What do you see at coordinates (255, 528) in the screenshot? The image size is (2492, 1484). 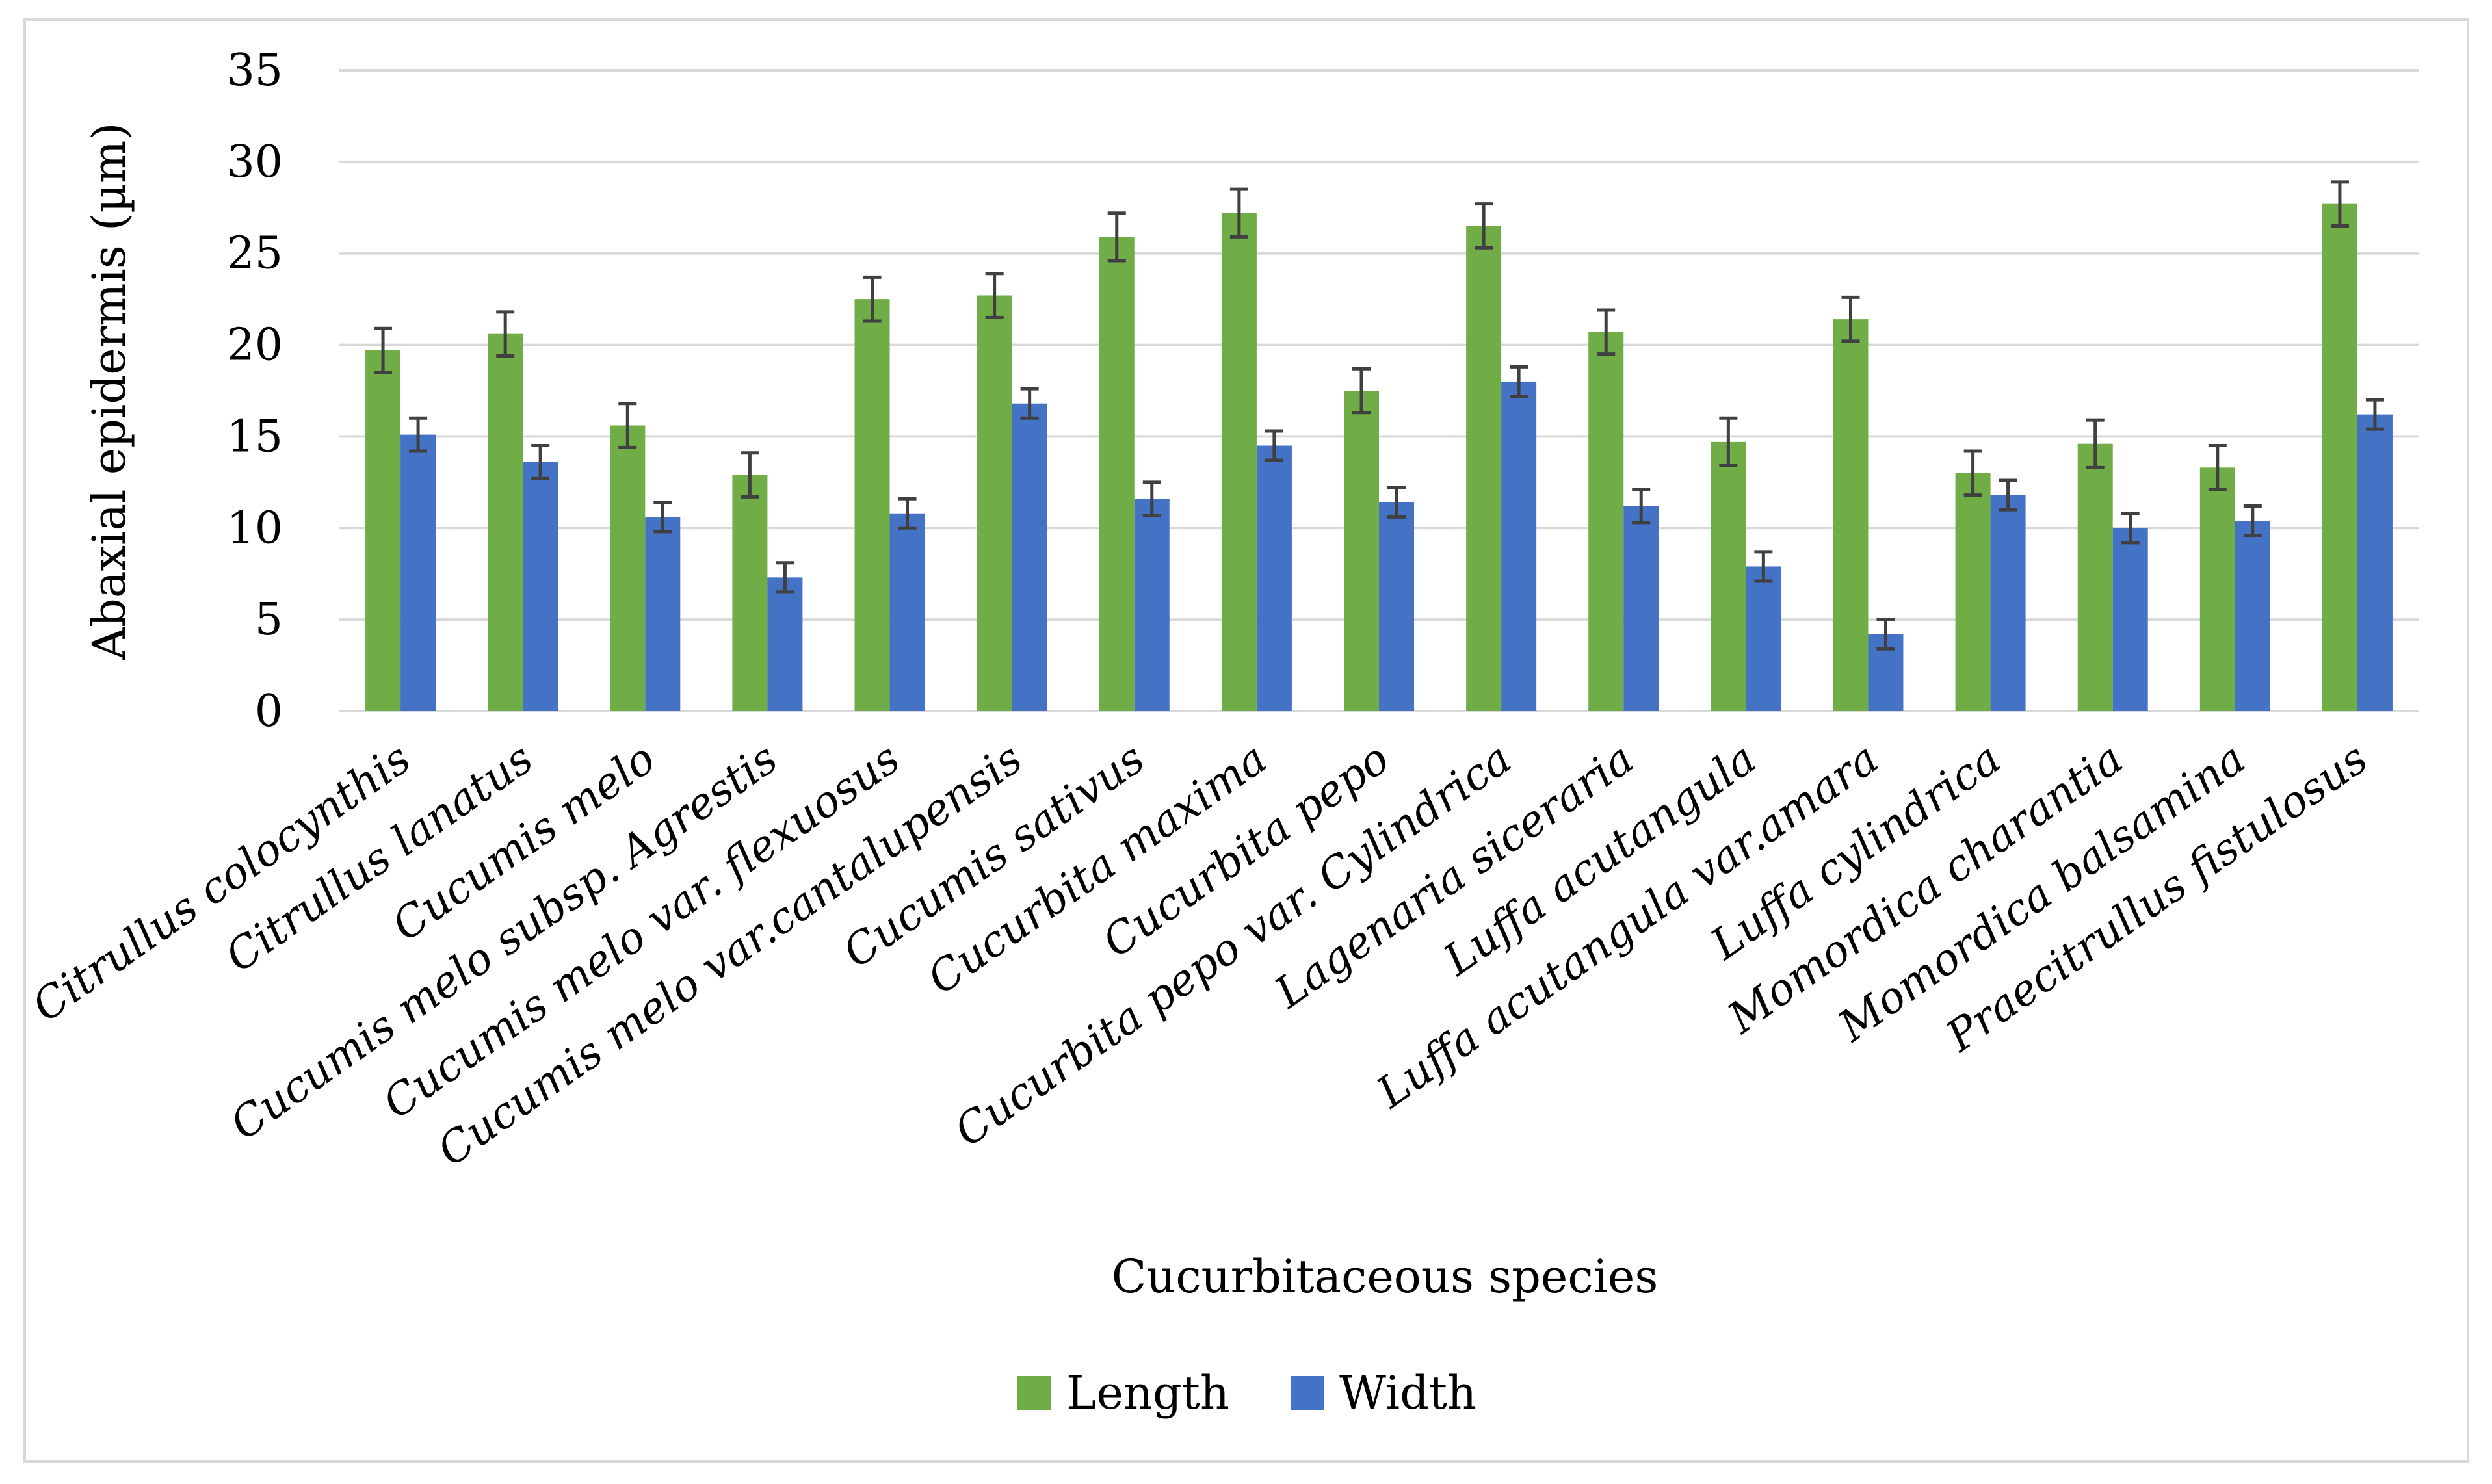 I see `y-tick-label: 10` at bounding box center [255, 528].